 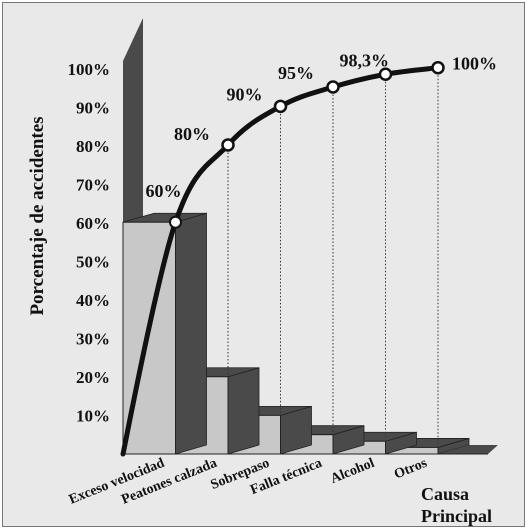 What do you see at coordinates (93, 185) in the screenshot?
I see `y-tick-label-7: 70%` at bounding box center [93, 185].